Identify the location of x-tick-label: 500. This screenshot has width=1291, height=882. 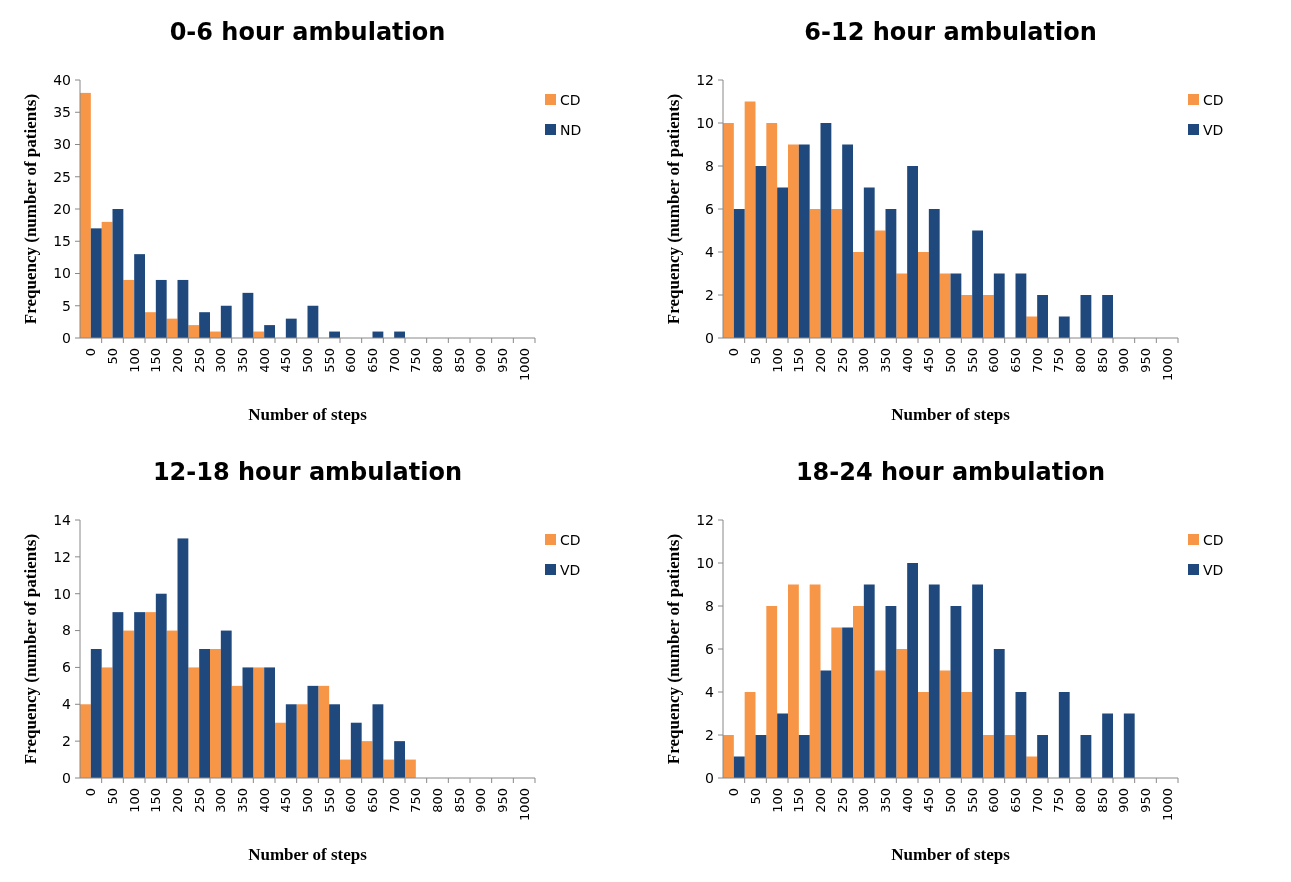
(951, 360).